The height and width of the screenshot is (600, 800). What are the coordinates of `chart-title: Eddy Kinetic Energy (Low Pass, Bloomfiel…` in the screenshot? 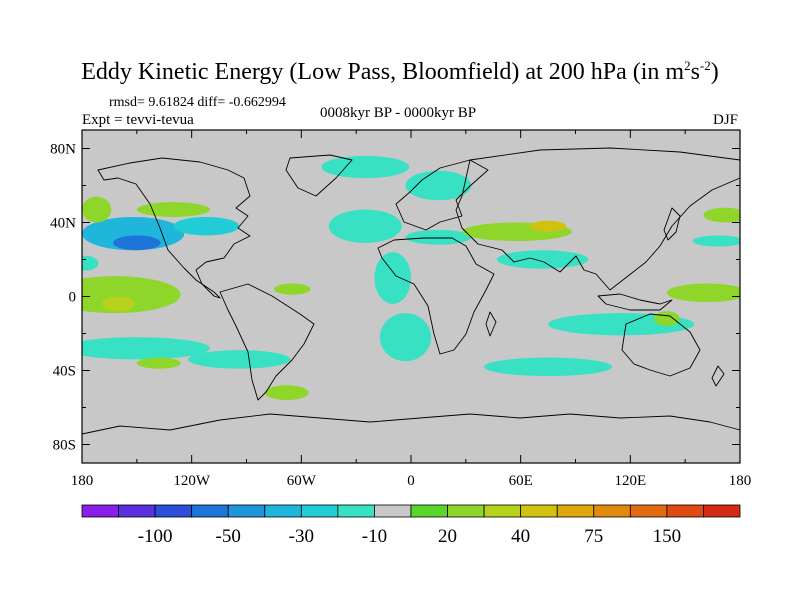 It's located at (400, 72).